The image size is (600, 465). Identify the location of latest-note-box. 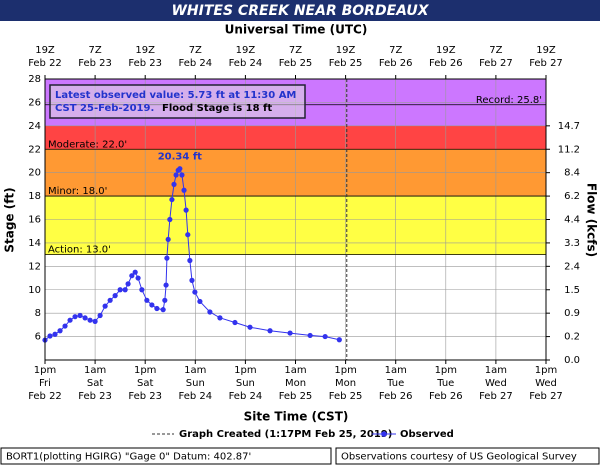
(177, 101).